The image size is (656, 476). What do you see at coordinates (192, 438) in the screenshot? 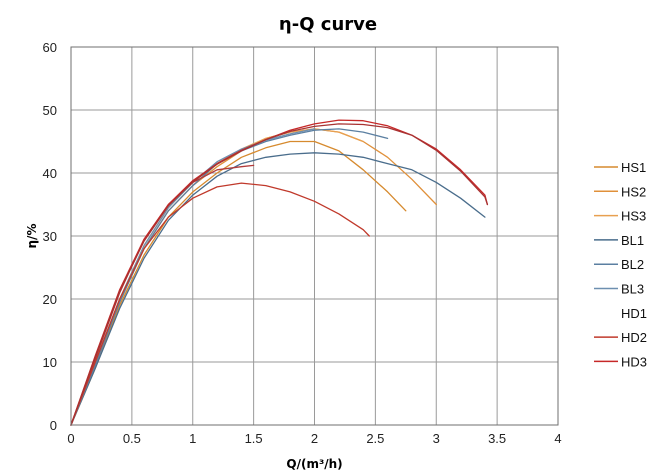
I see `x-tick-label: 1` at bounding box center [192, 438].